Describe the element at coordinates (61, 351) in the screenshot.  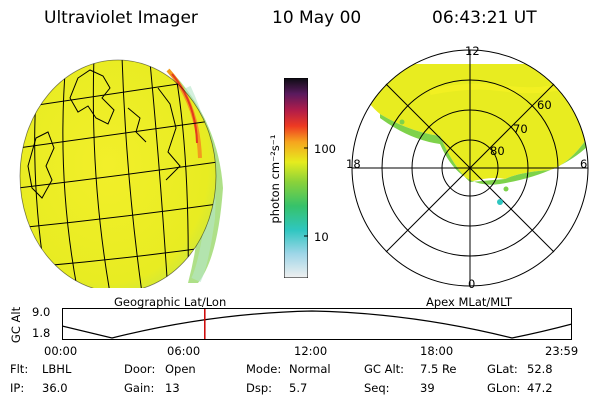
I see `time-tick-0: 00:00` at that location.